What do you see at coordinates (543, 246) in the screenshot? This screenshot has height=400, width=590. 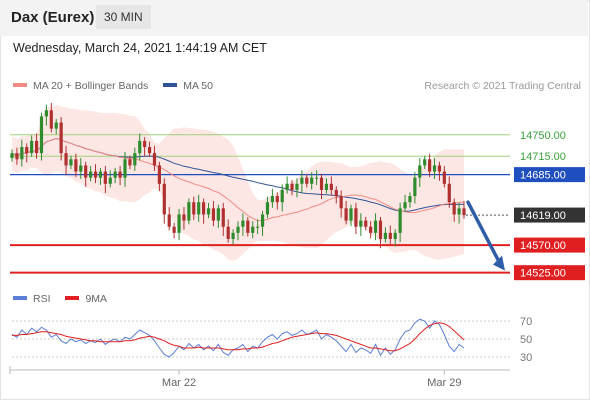 I see `level-label-text: 14570.00` at bounding box center [543, 246].